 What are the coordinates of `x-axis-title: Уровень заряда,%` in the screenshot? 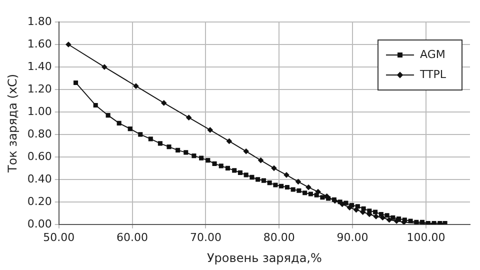 It's located at (264, 257).